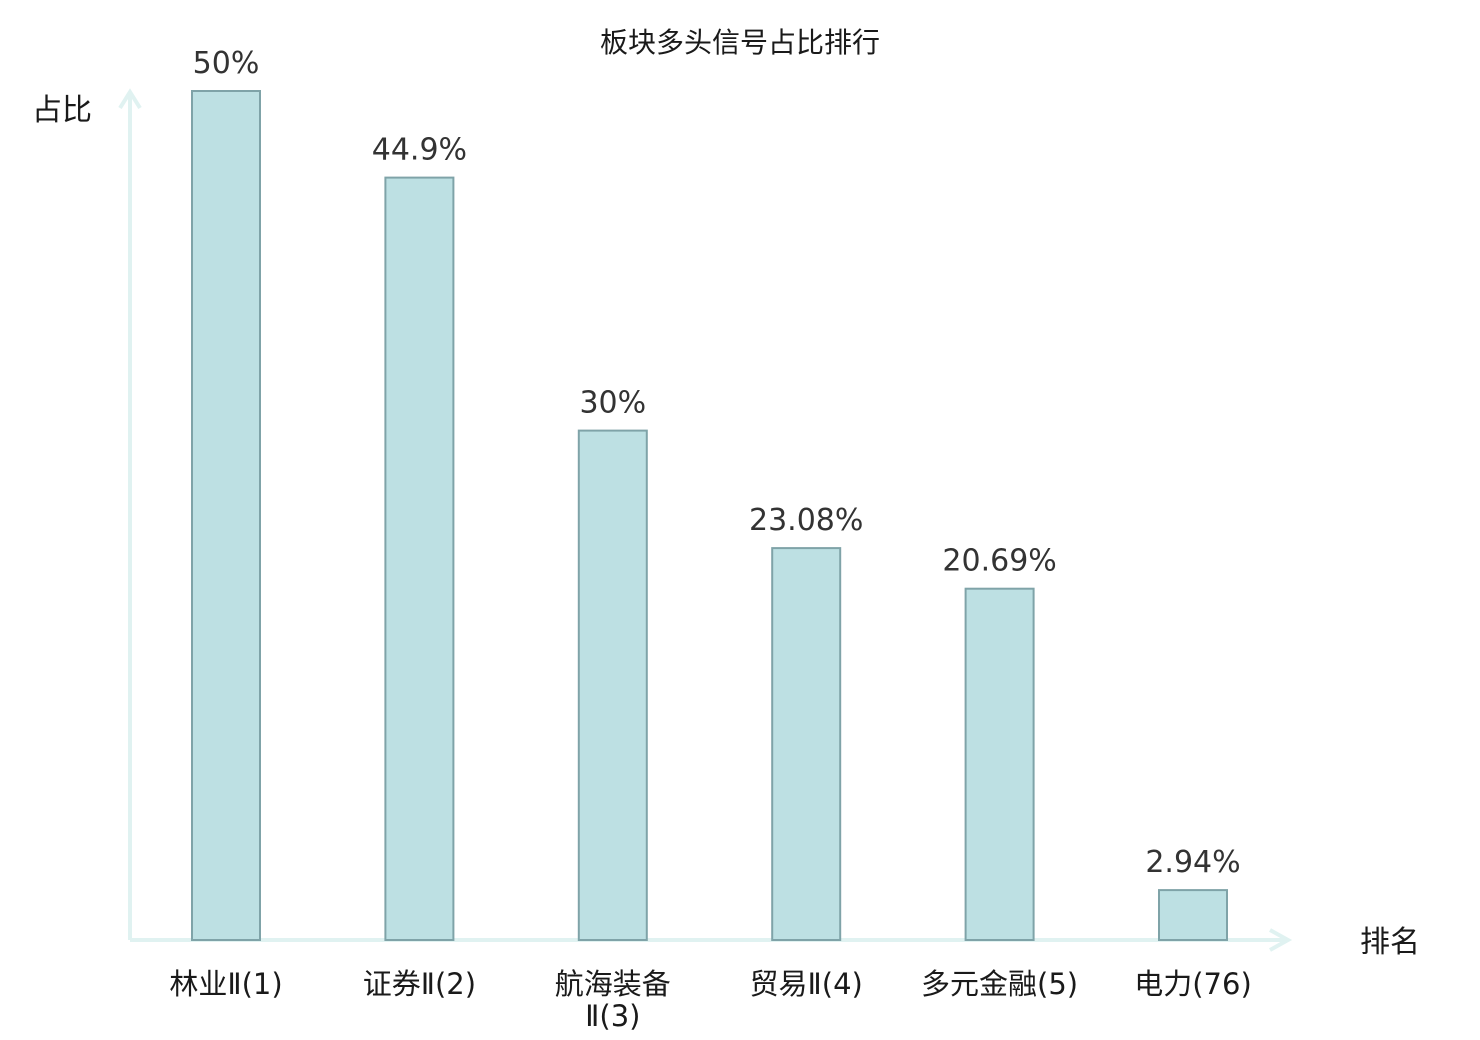 This screenshot has height=1040, width=1480. Describe the element at coordinates (806, 520) in the screenshot. I see `value-label-4: 23.08%` at that location.